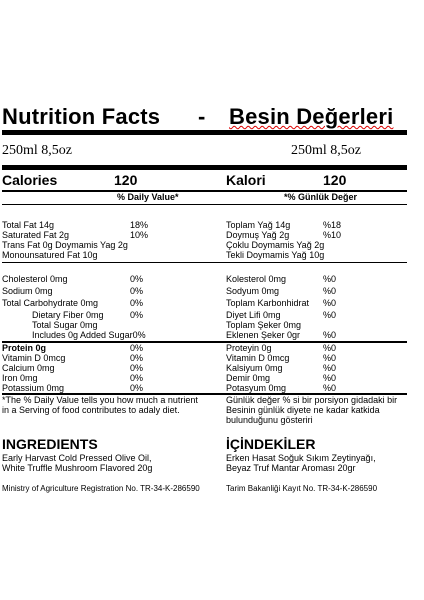  I want to click on besin-row-label: Eklenen Şeker 0gr, so click(263, 335).